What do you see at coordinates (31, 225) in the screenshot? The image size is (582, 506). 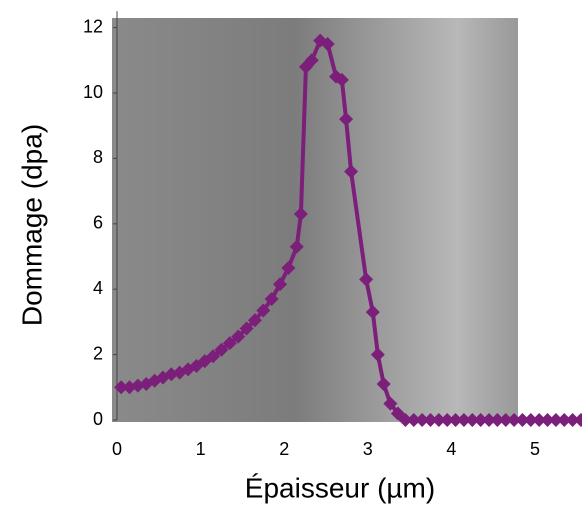 I see `y-axis-title: Dommage (dpa)` at bounding box center [31, 225].